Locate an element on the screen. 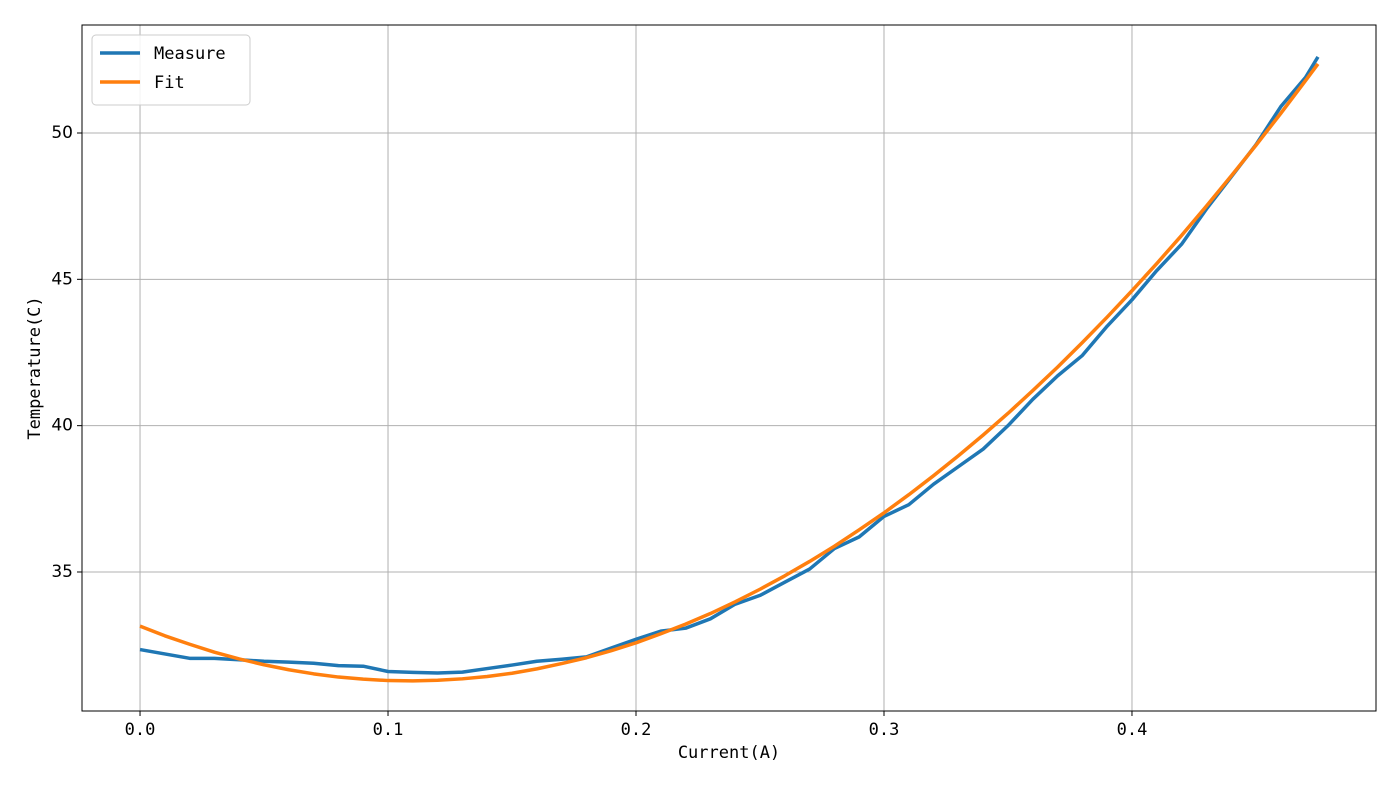 Image resolution: width=1400 pixels, height=787 pixels. y-tick-label: 40 is located at coordinates (62, 426).